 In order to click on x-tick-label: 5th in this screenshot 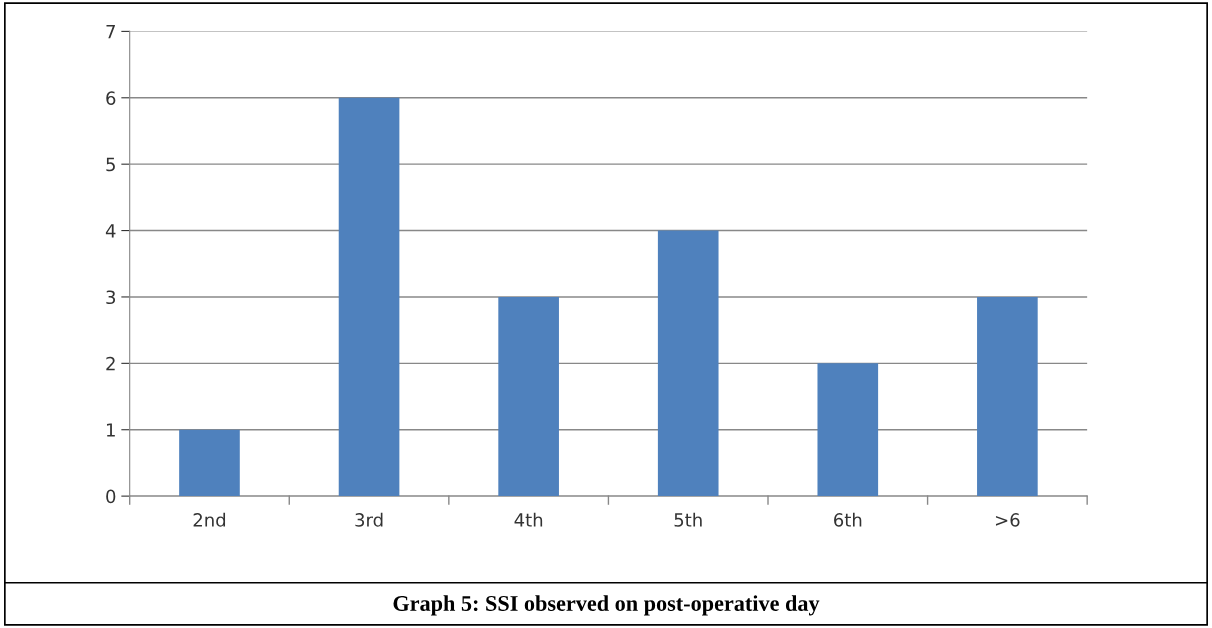, I will do `click(688, 519)`.